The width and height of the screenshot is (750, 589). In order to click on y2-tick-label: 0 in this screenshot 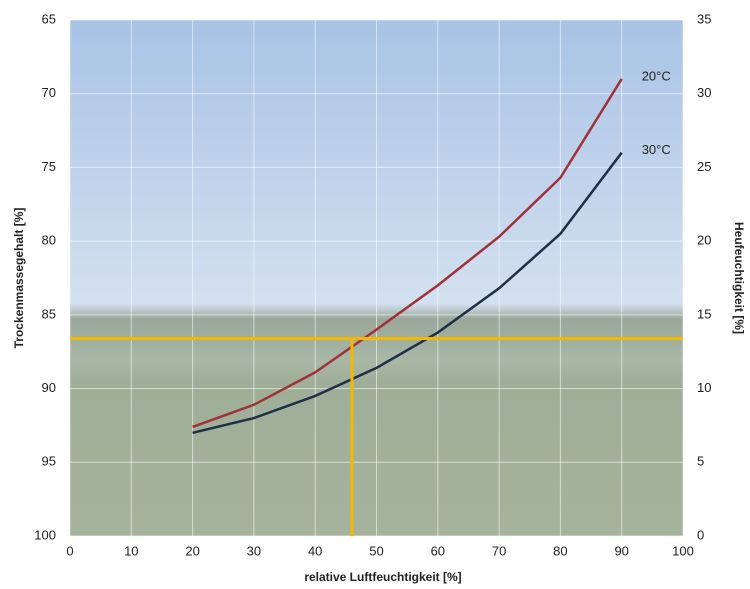, I will do `click(700, 534)`.